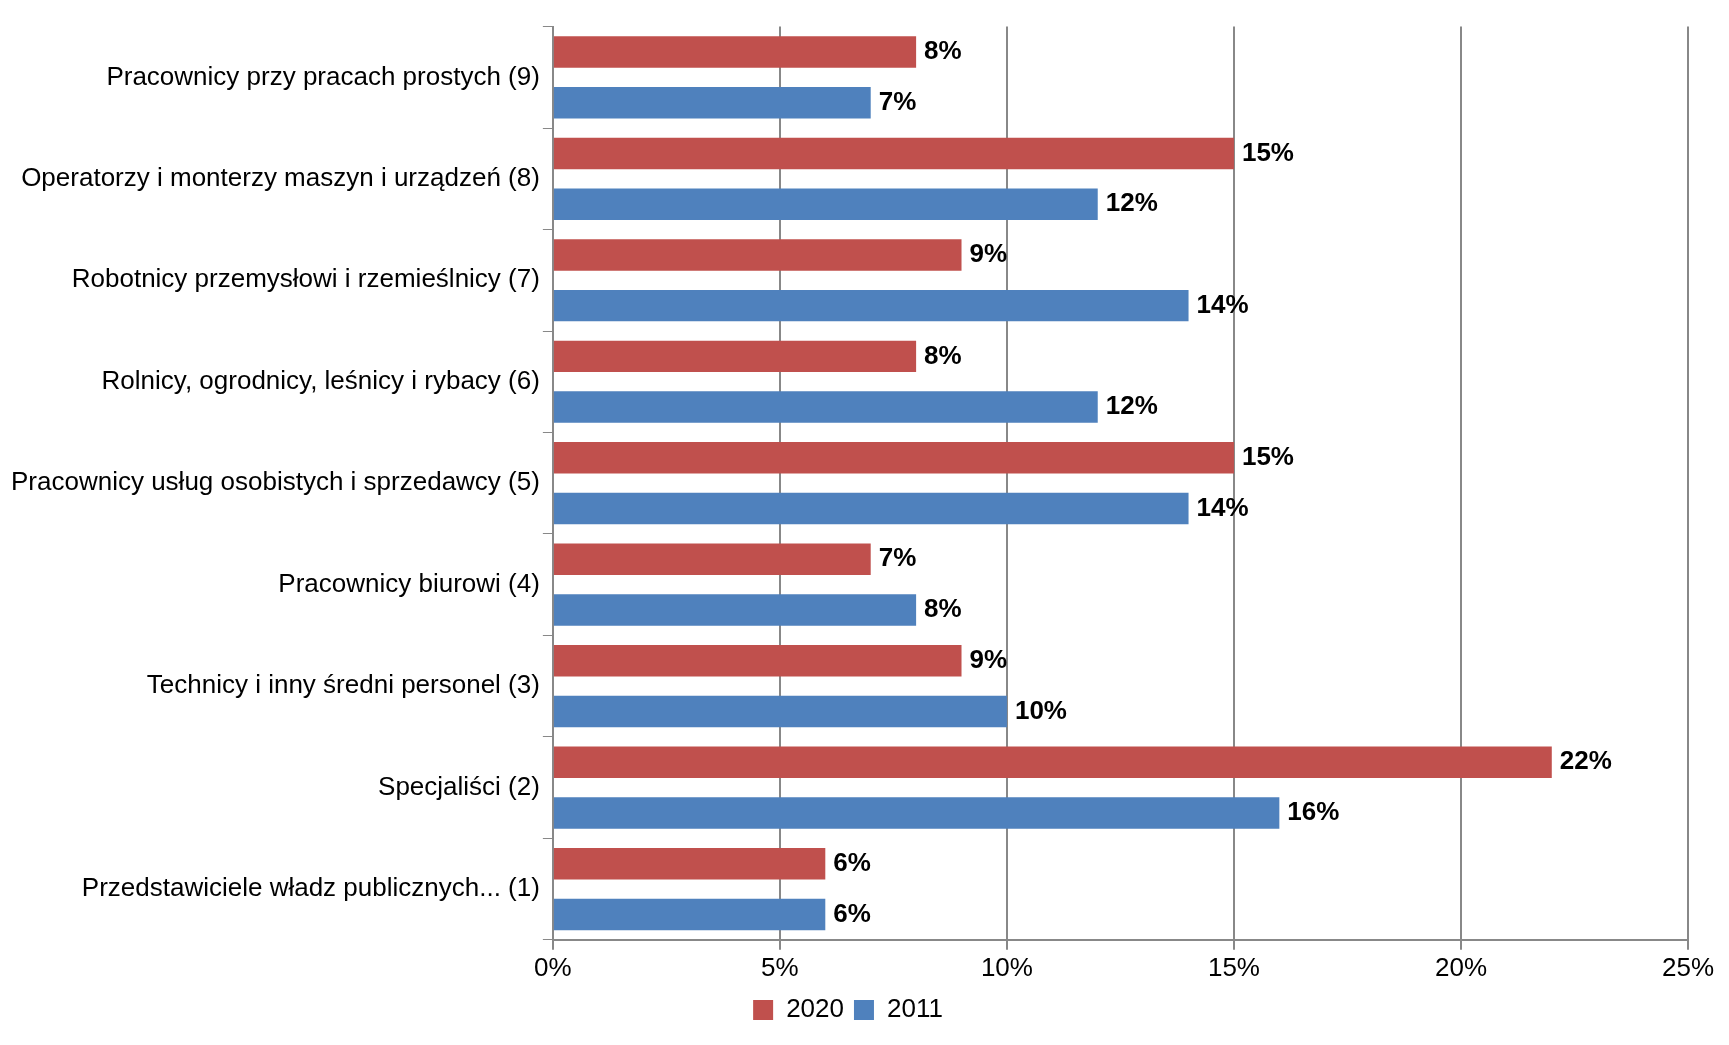 The width and height of the screenshot is (1729, 1045). Describe the element at coordinates (914, 1008) in the screenshot. I see `legend-label: 2011` at that location.